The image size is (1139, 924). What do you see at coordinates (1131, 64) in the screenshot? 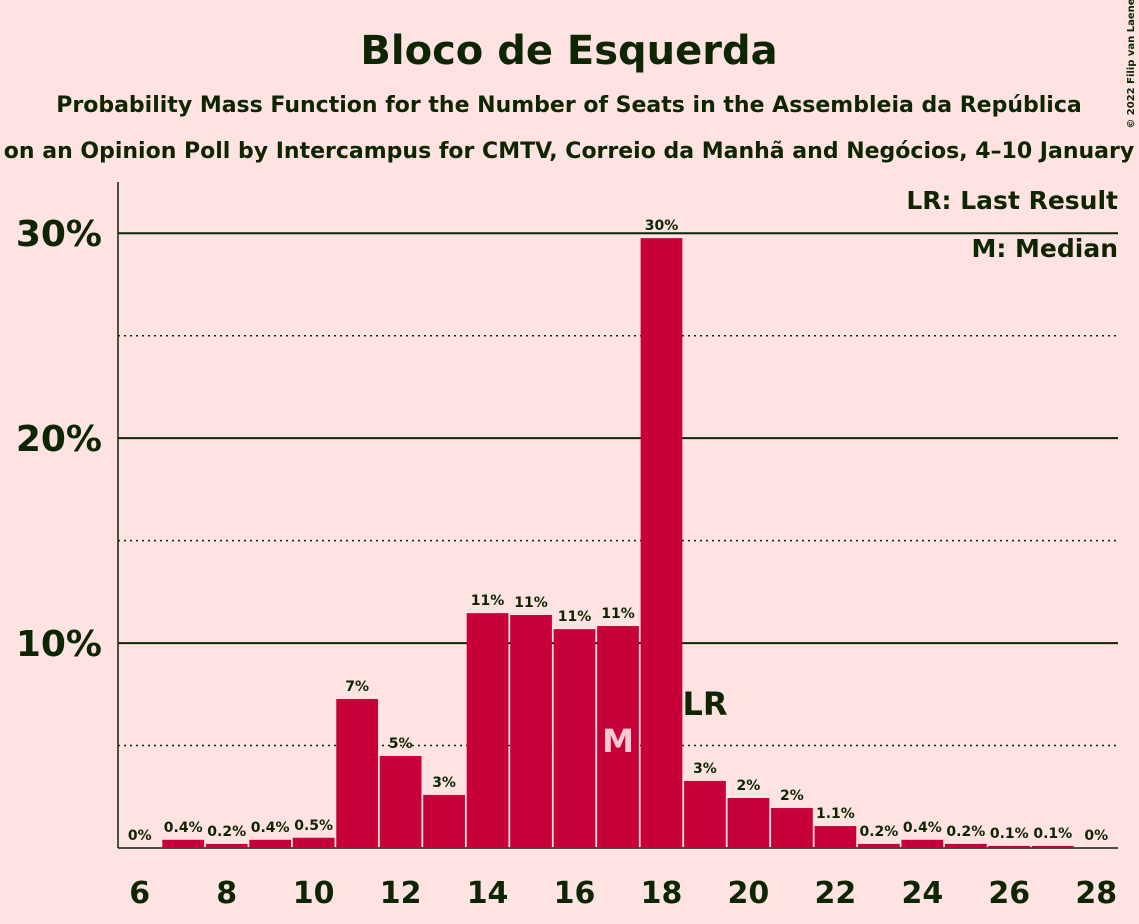
I see `copyright: © 2022 Filip van Laenen` at bounding box center [1131, 64].